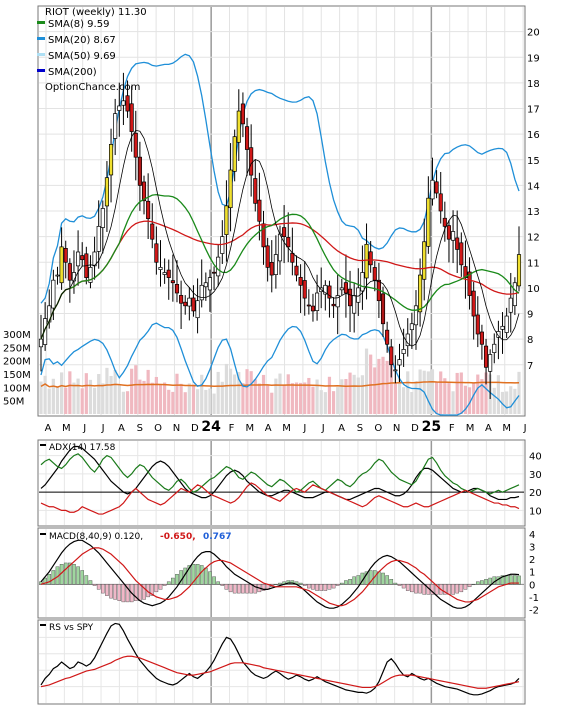  Describe the element at coordinates (43, 445) in the screenshot. I see `adx-label-marker` at that location.